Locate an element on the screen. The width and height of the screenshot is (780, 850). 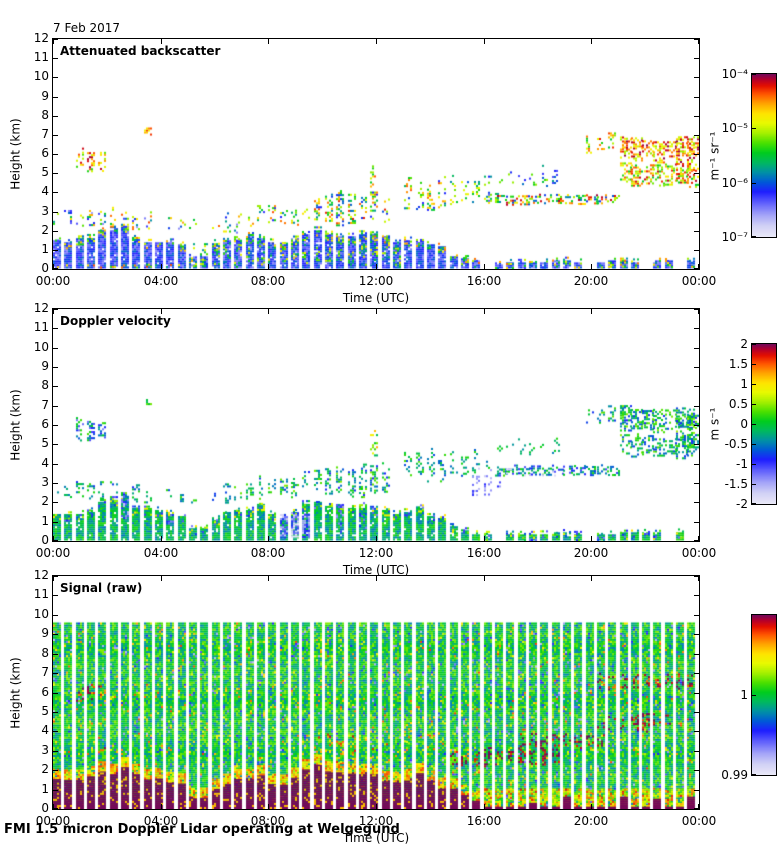
y-tick-label: 3 is located at coordinates (45, 750).